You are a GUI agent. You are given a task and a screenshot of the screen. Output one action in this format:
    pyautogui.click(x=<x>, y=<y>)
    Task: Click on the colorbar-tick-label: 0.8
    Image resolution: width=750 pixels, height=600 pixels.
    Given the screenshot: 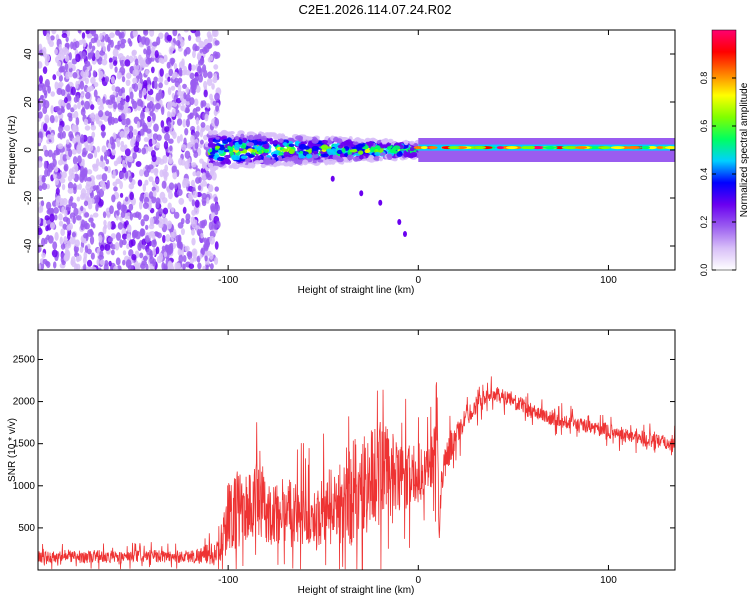 What is the action you would take?
    pyautogui.click(x=704, y=78)
    